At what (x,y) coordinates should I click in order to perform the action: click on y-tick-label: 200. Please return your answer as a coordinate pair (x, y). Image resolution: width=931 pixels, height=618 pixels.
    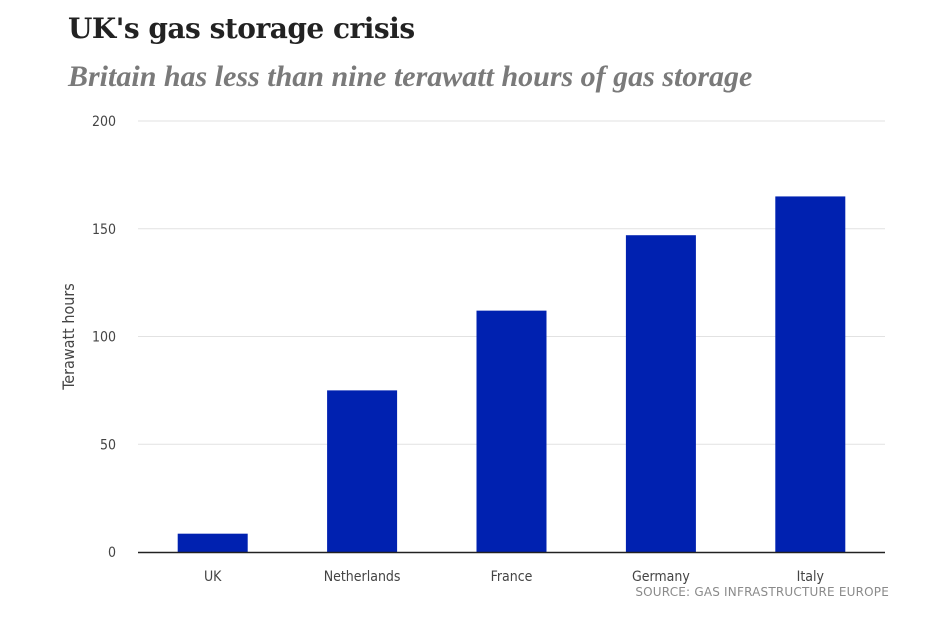
    Looking at the image, I should click on (104, 122).